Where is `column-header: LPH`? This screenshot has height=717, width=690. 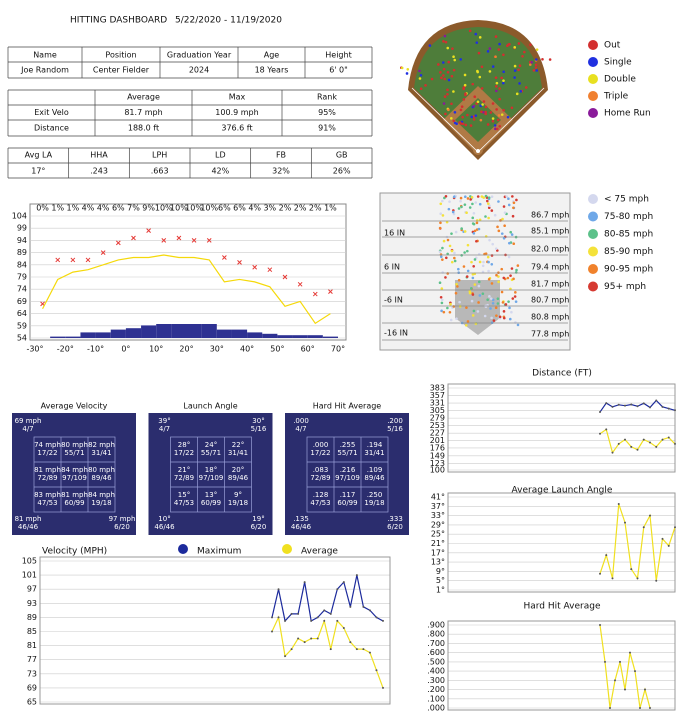 column-header: LPH is located at coordinates (159, 155).